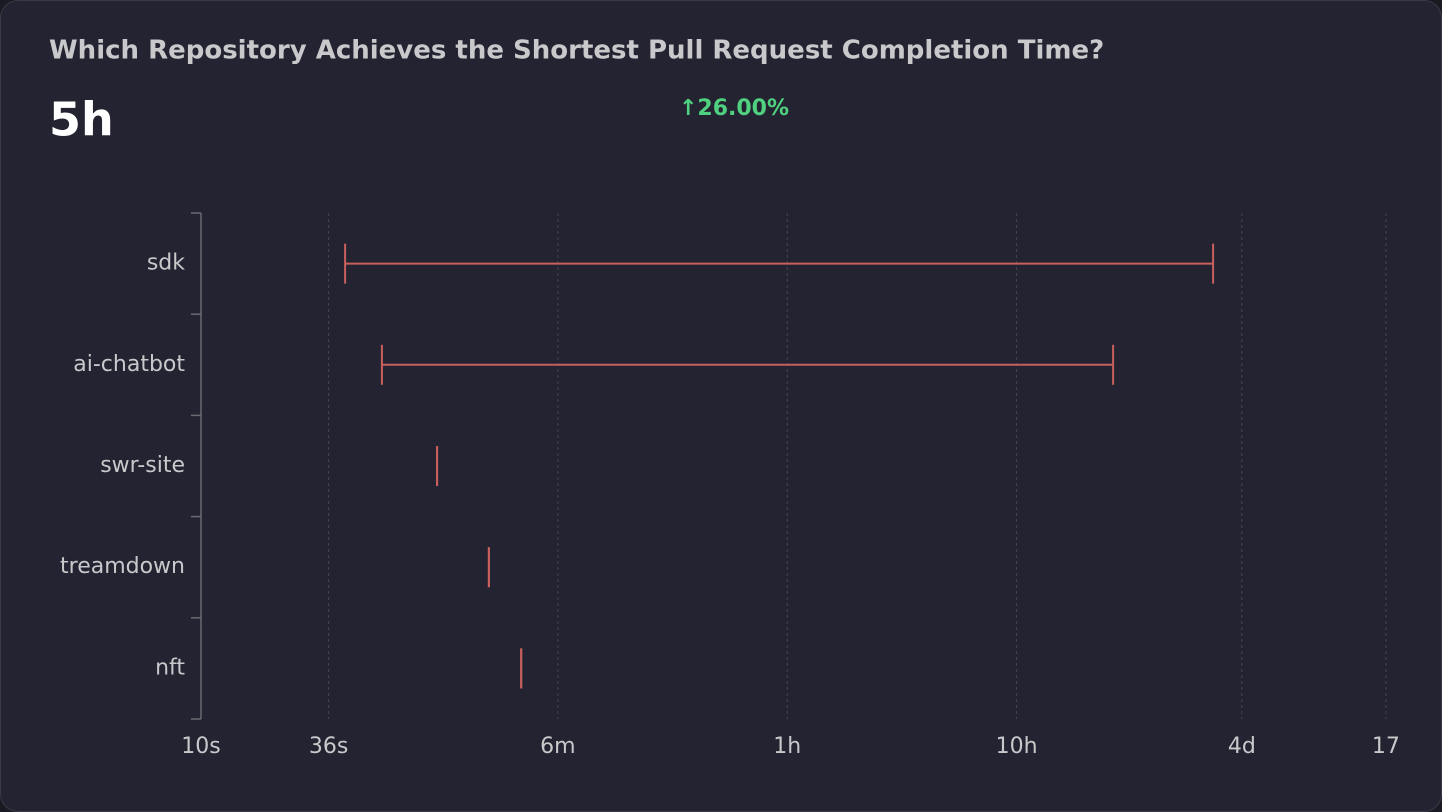 The width and height of the screenshot is (1442, 812). What do you see at coordinates (122, 566) in the screenshot?
I see `y-tick-label: treamdown` at bounding box center [122, 566].